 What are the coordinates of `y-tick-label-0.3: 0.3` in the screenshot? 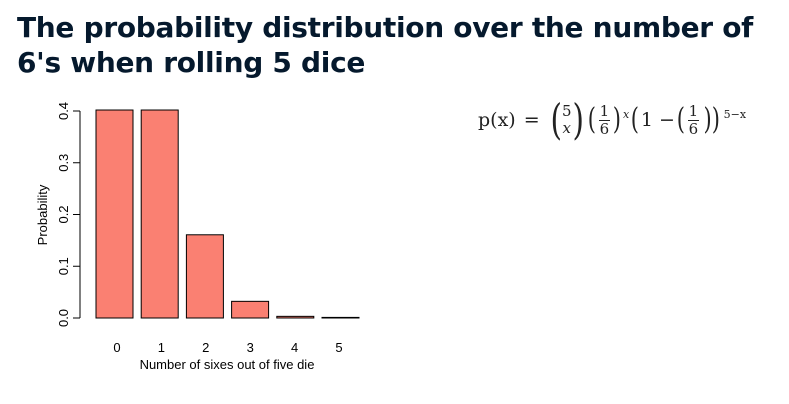 It's located at (63, 163).